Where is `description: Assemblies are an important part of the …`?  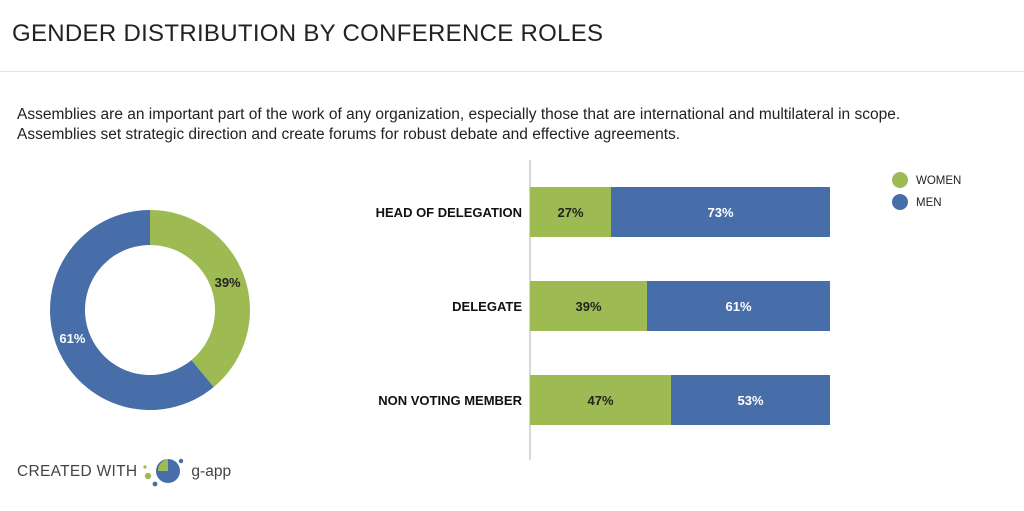 description: Assemblies are an important part of the … is located at coordinates (512, 125).